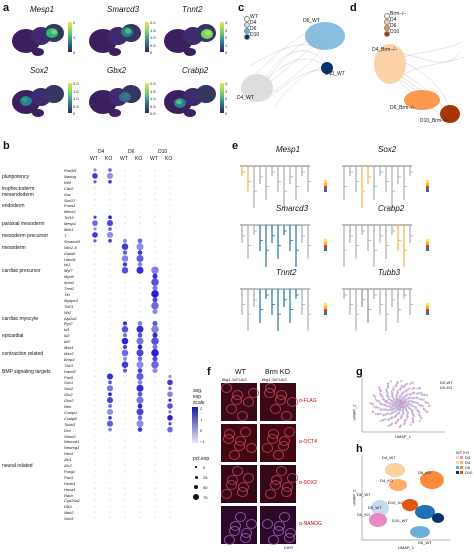  What do you see at coordinates (67, 182) in the screenshot?
I see `panel-b-gene-label: Klf4` at bounding box center [67, 182].